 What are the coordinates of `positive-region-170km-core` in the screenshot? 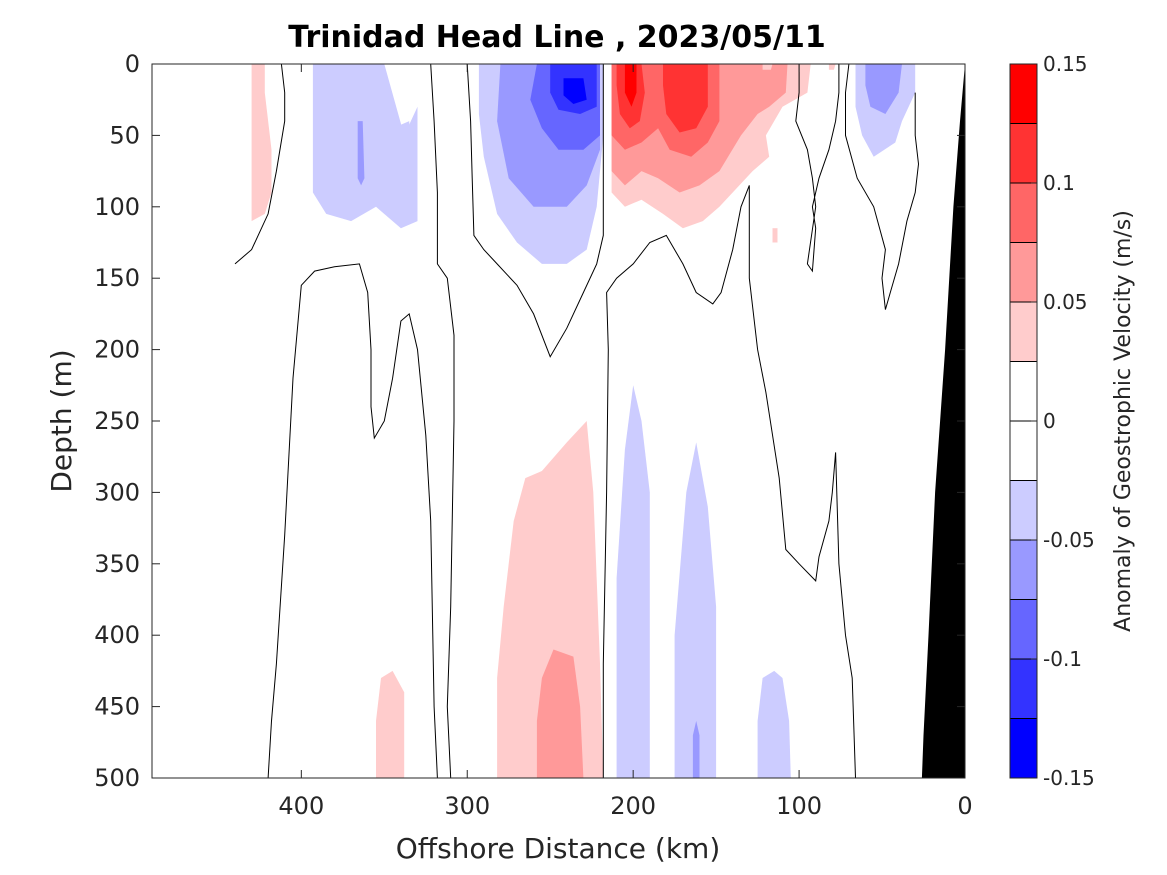 It's located at (685, 98).